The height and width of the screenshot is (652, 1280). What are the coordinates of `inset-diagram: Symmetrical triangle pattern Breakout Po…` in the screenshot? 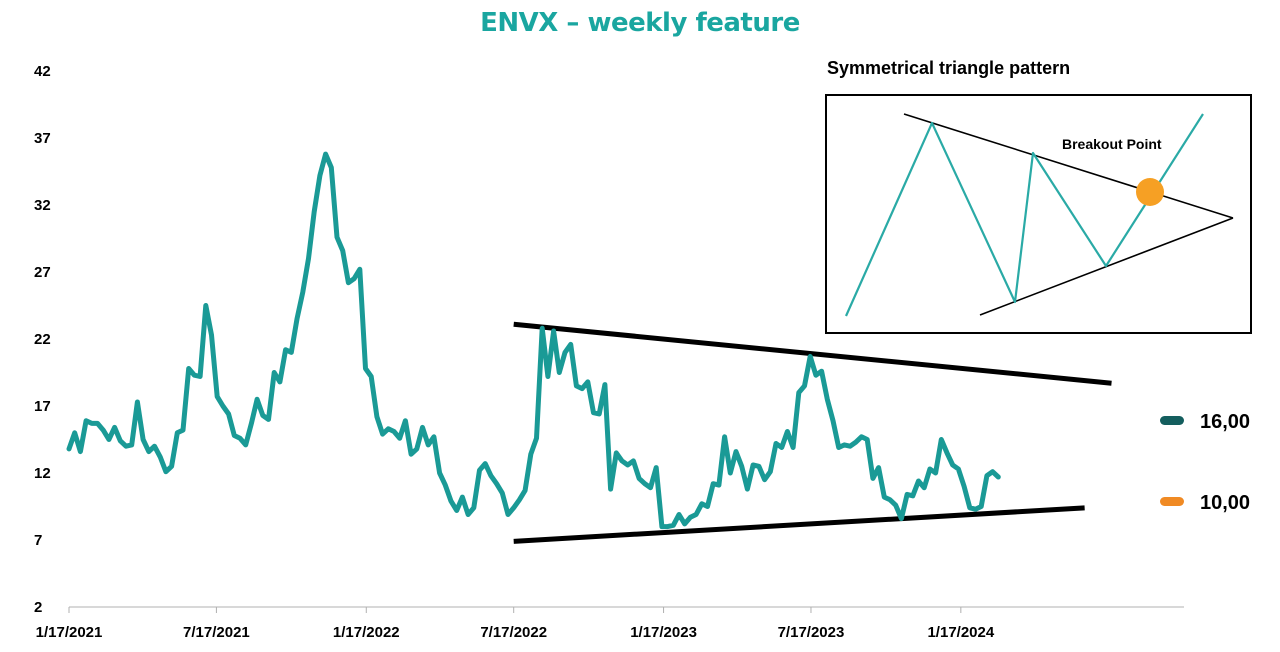 It's located at (1038, 196).